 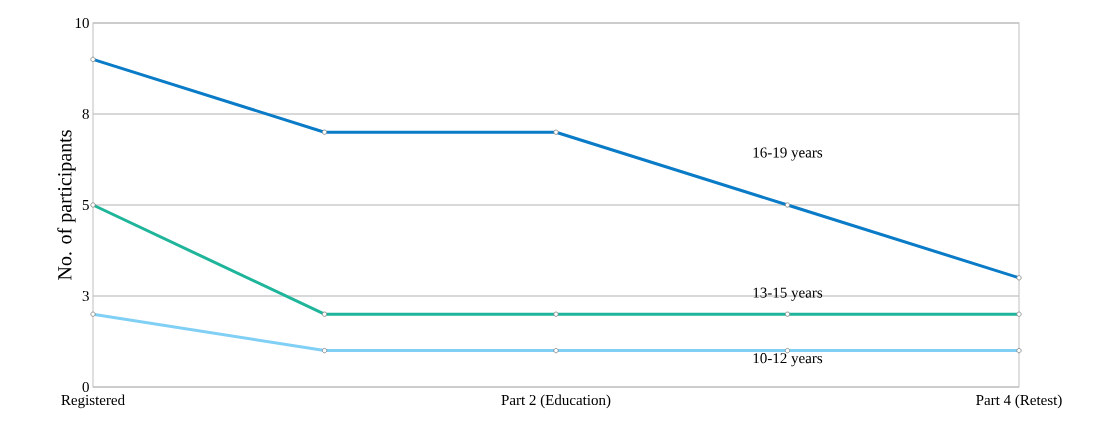 I want to click on y-tick-label: 5, so click(x=85, y=205).